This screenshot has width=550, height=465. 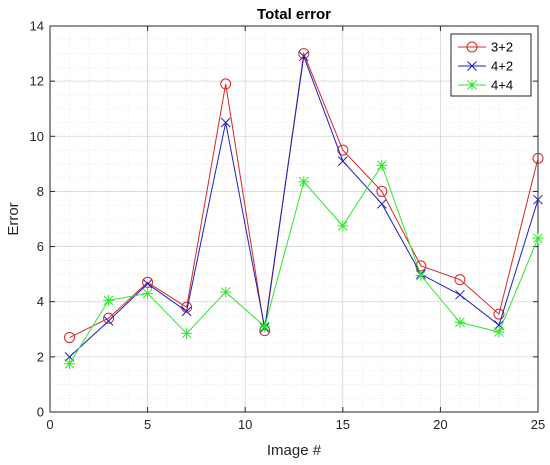 What do you see at coordinates (40, 246) in the screenshot?
I see `y-tick-label: 6` at bounding box center [40, 246].